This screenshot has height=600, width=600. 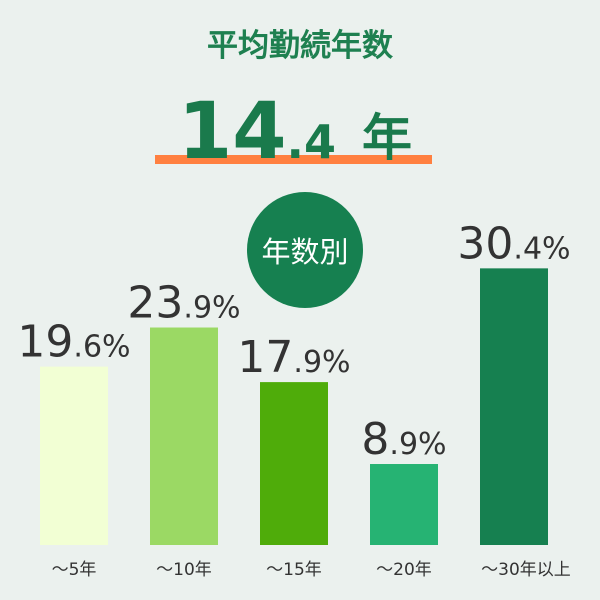 What do you see at coordinates (300, 46) in the screenshot?
I see `chart-title: 平均勤続年数` at bounding box center [300, 46].